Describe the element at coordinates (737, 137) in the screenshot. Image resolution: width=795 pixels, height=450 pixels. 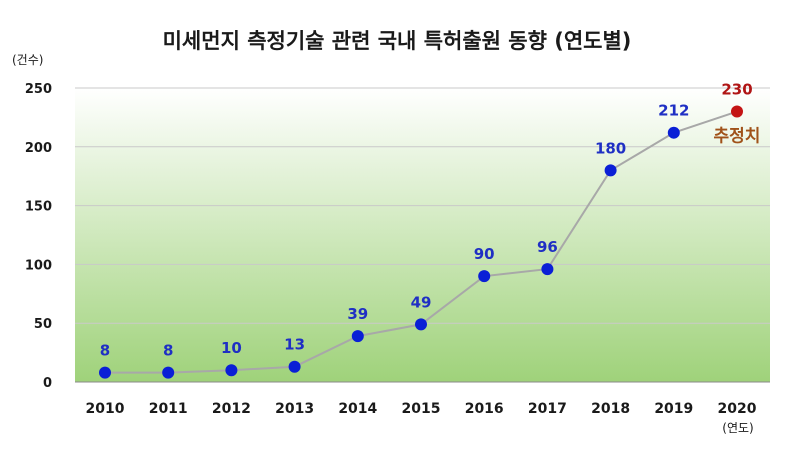
I see `estimated-note-label: 추정치` at that location.